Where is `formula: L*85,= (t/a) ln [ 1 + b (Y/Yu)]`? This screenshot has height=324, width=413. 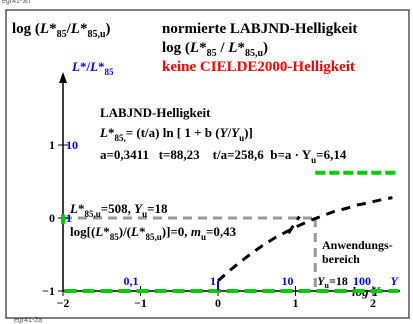
formula: L*85,= (t/a) ln [ 1 + b (Y/Yu)] is located at coordinates (176, 134).